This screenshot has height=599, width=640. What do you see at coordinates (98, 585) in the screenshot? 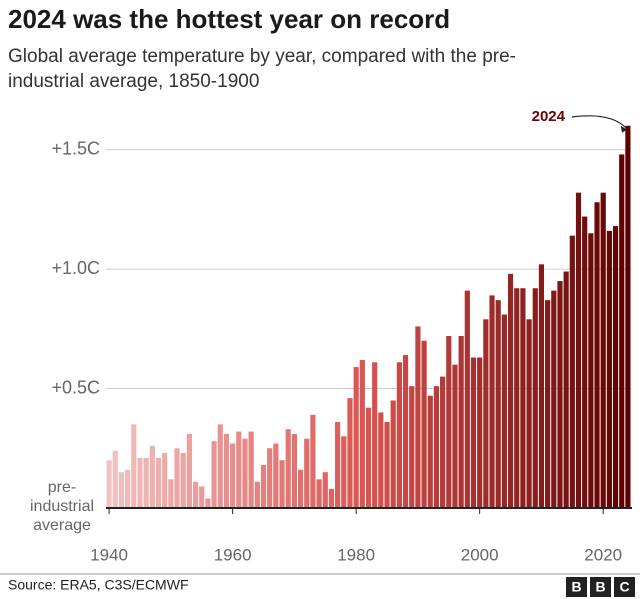
I see `source: Source: ERA5, C3S/ECMWF` at bounding box center [98, 585].